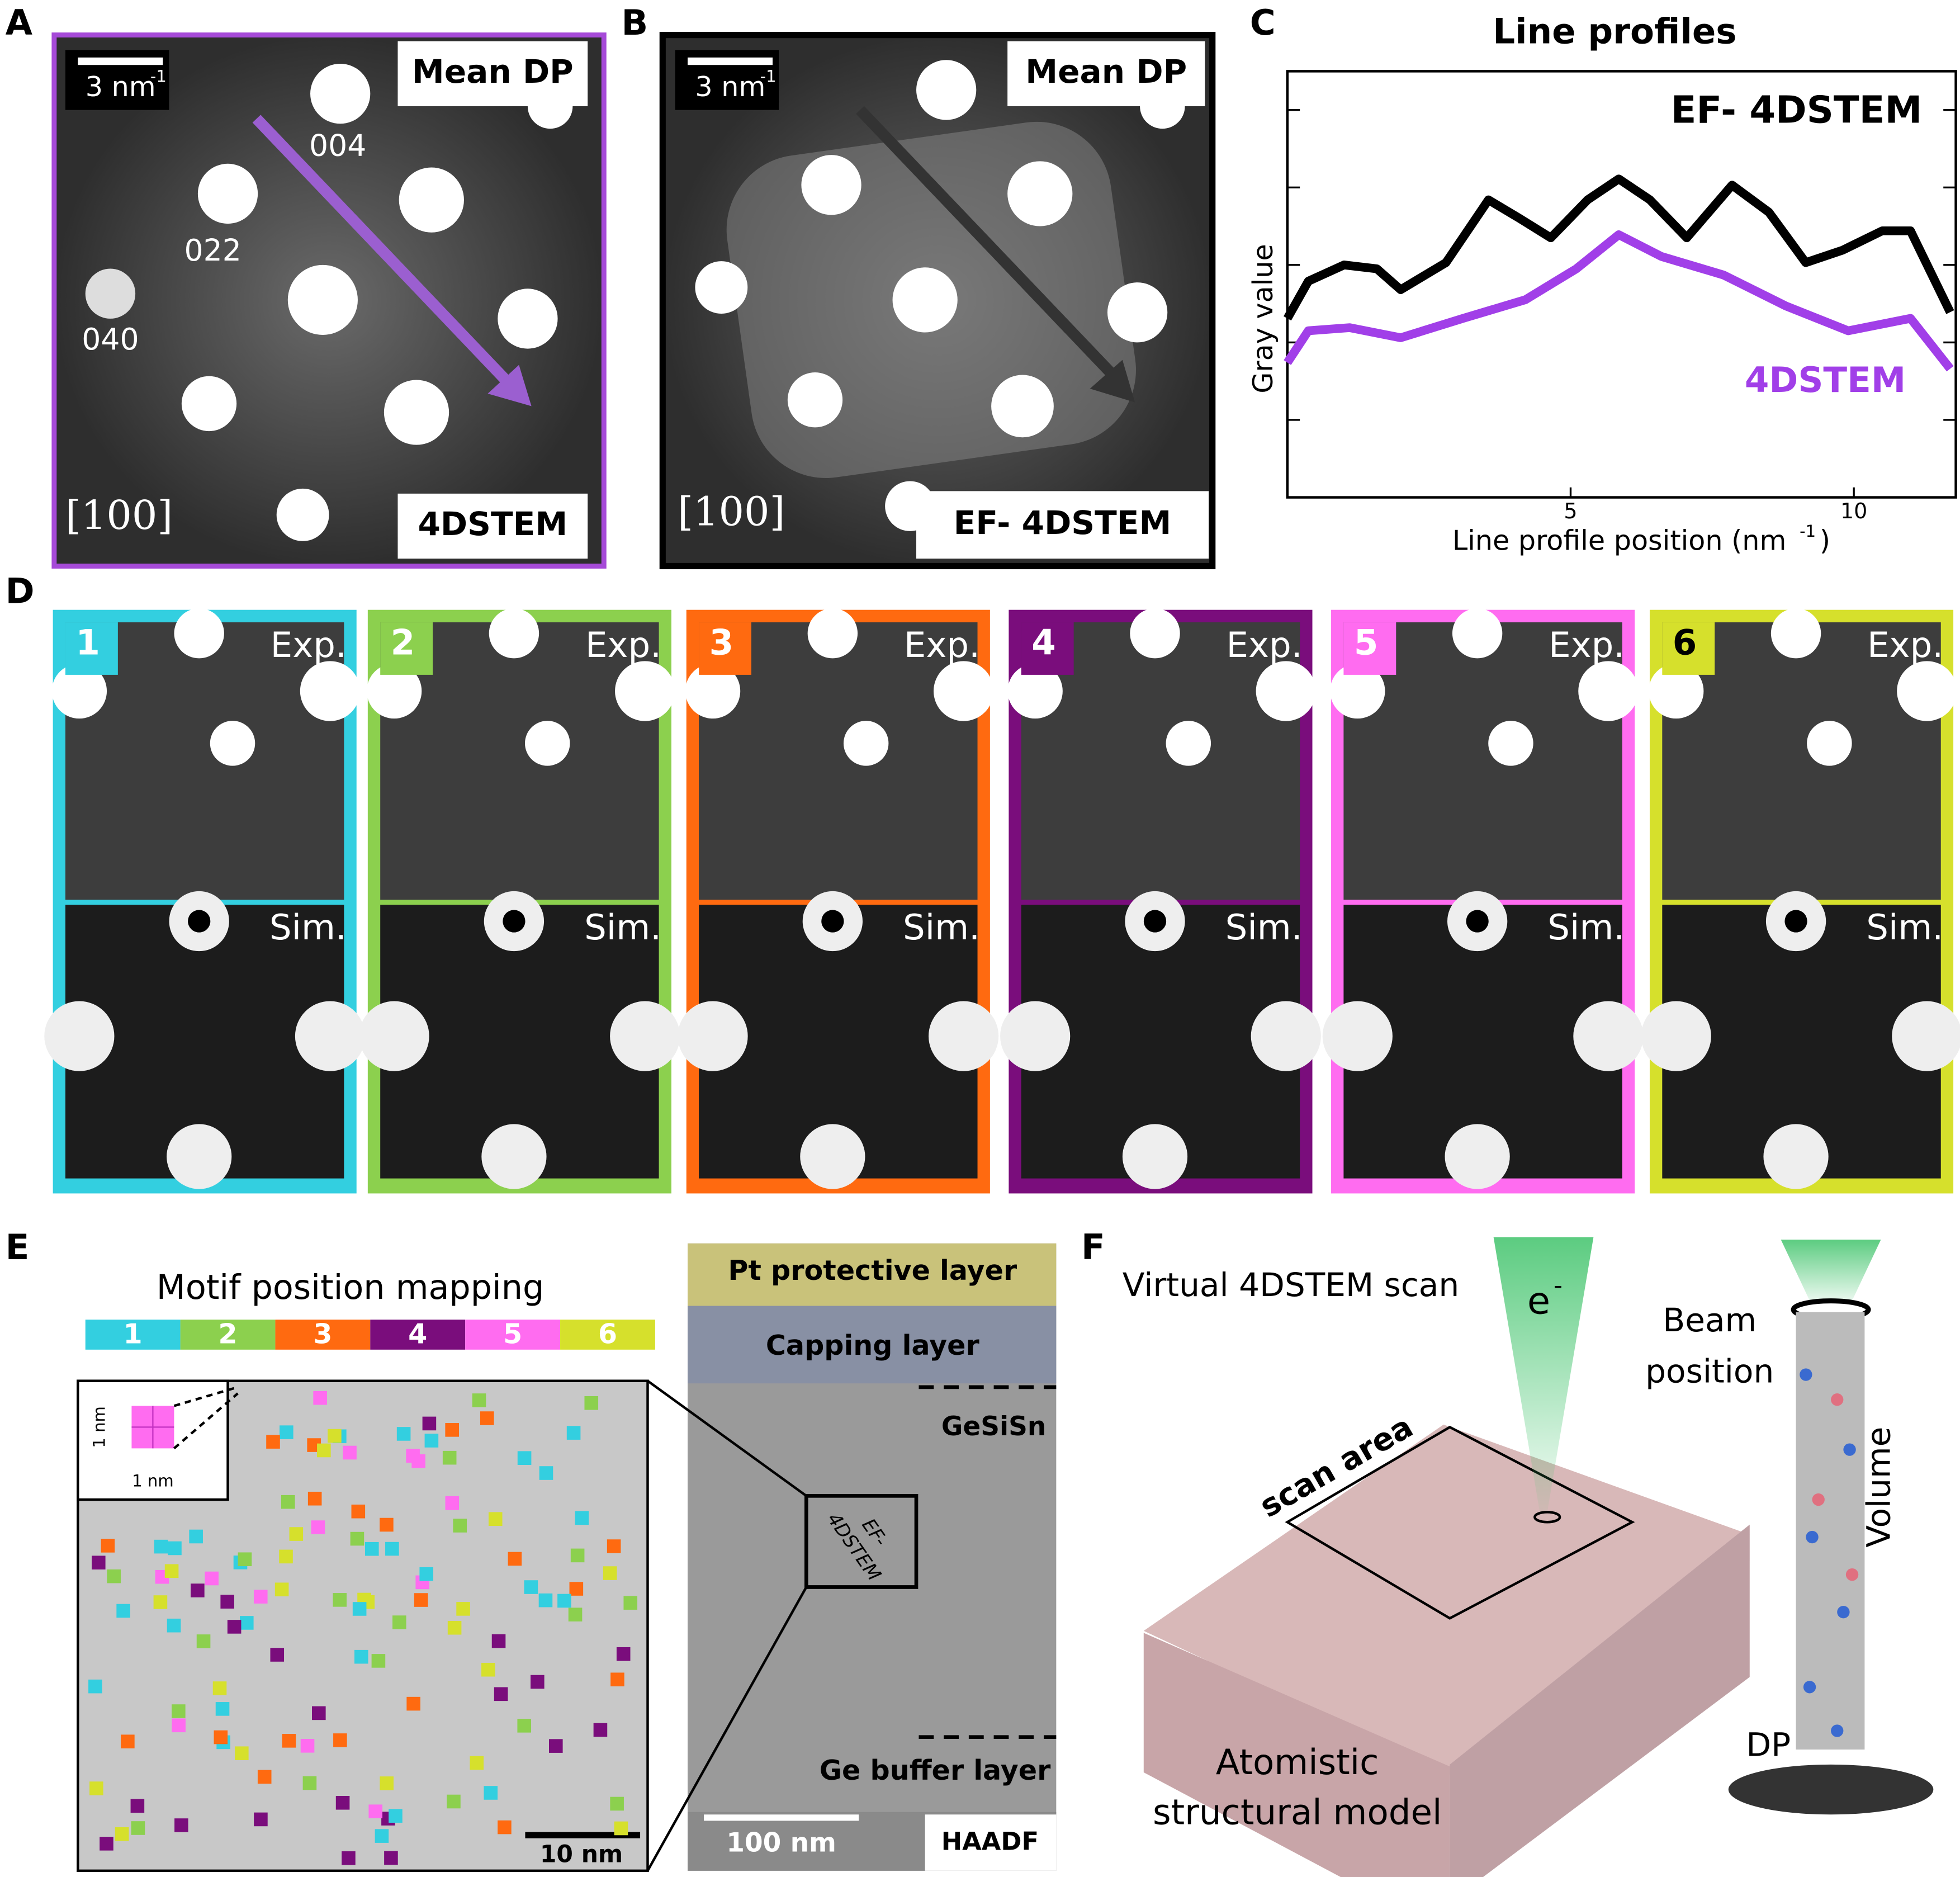 Image resolution: width=1960 pixels, height=1877 pixels. Describe the element at coordinates (159, 76) in the screenshot. I see `scale-exp: -1` at that location.